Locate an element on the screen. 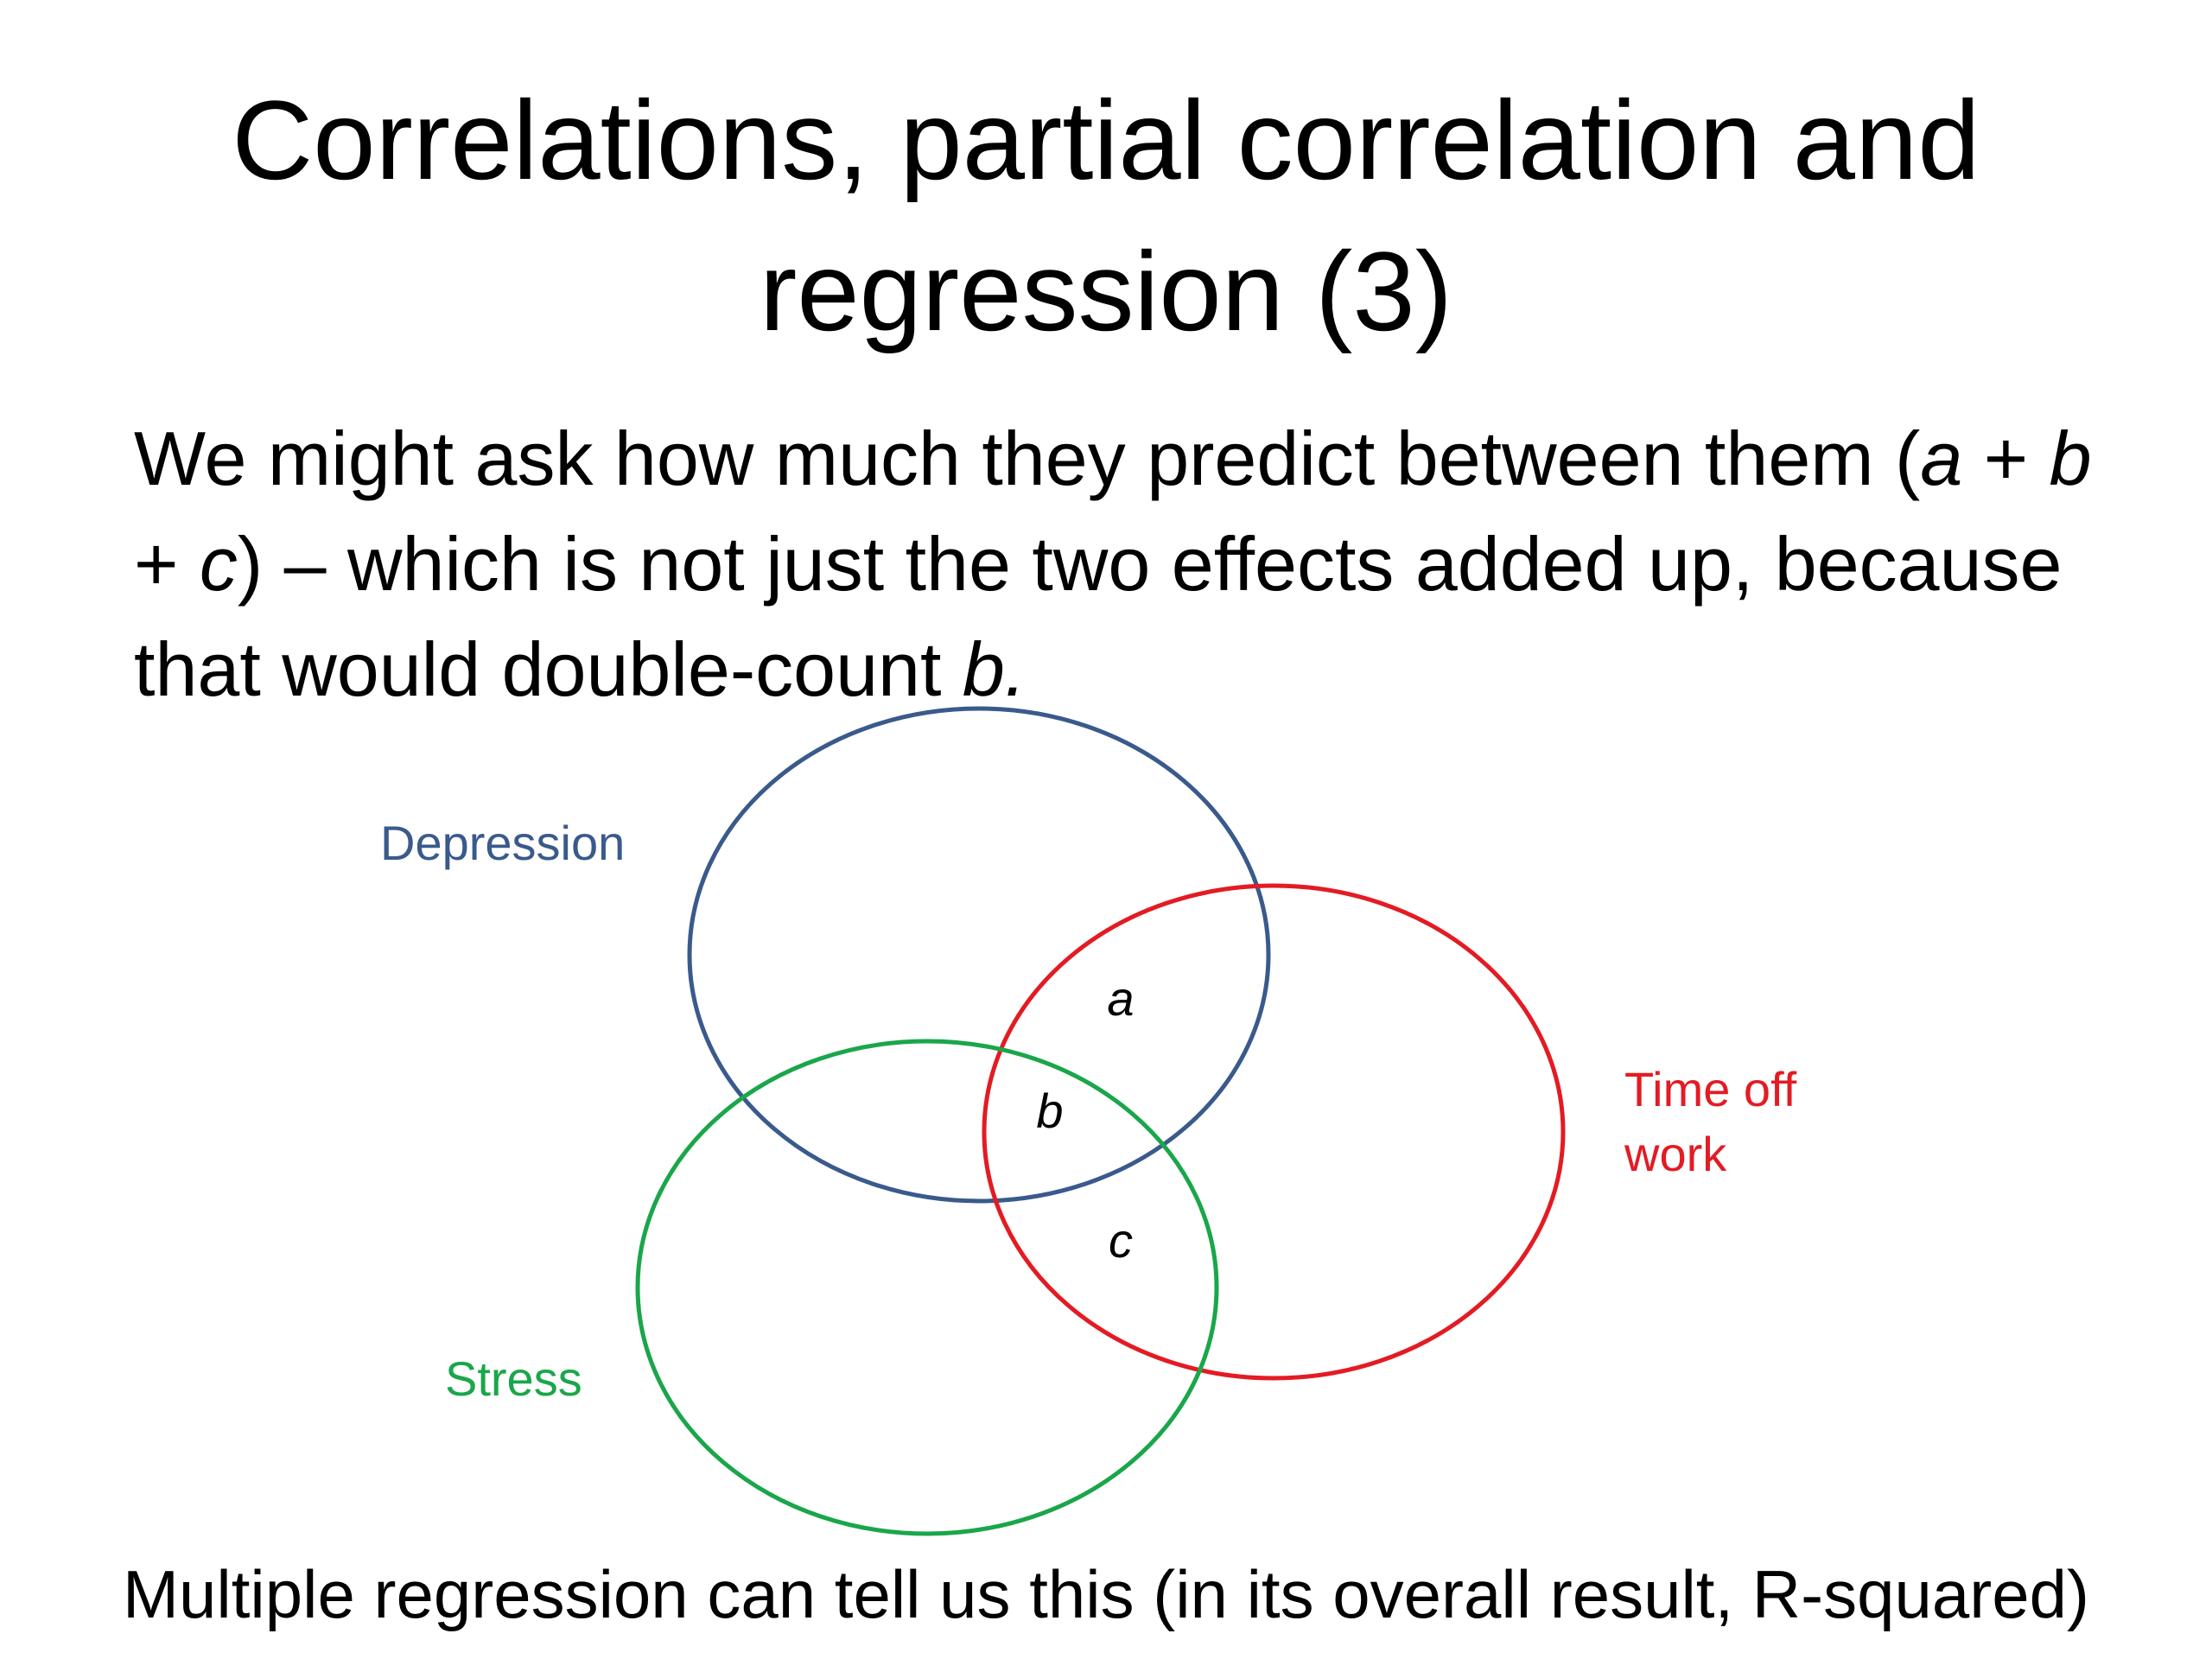  depression-label: Depression is located at coordinates (502, 843).